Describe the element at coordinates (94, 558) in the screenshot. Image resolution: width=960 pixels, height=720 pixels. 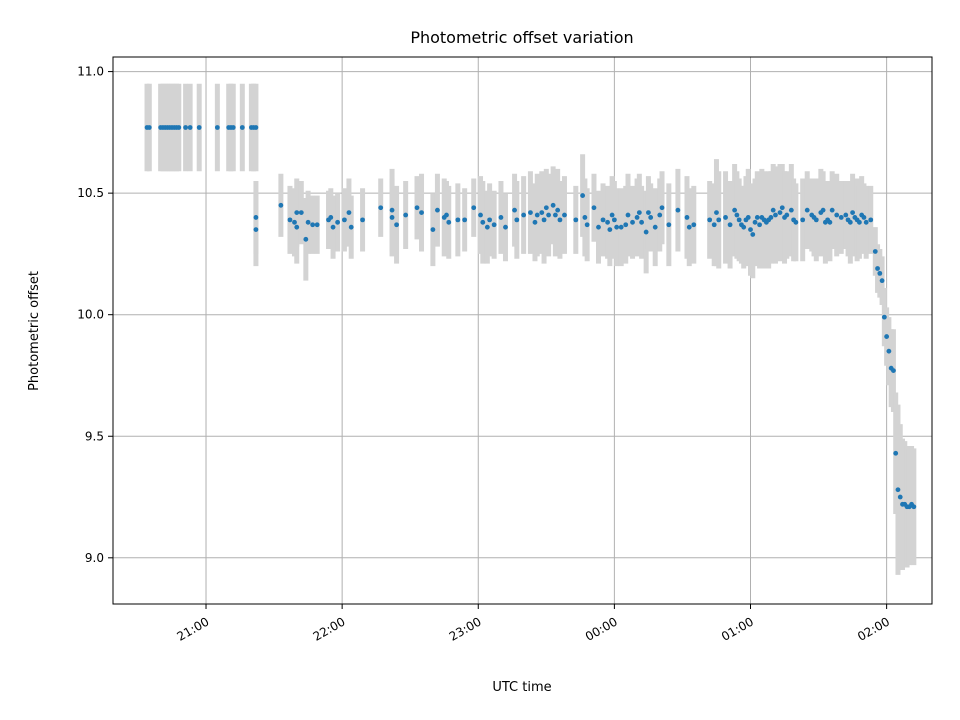
I see `y-tick-label: 9.0` at that location.